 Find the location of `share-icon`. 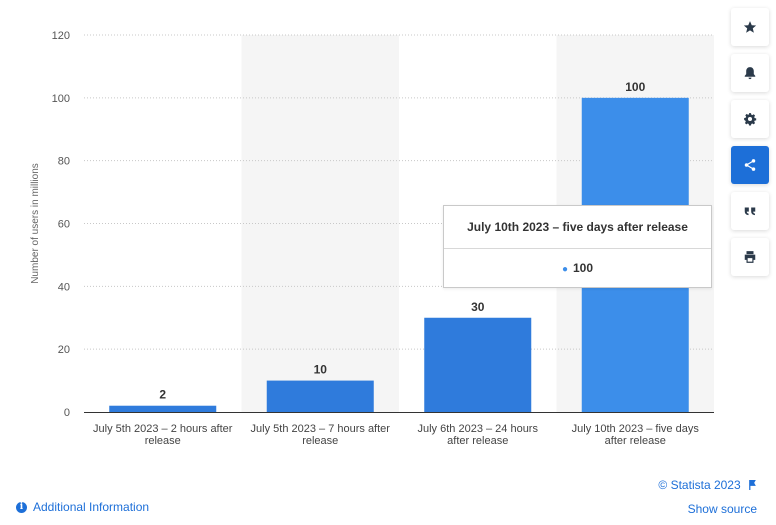

share-icon is located at coordinates (750, 165).